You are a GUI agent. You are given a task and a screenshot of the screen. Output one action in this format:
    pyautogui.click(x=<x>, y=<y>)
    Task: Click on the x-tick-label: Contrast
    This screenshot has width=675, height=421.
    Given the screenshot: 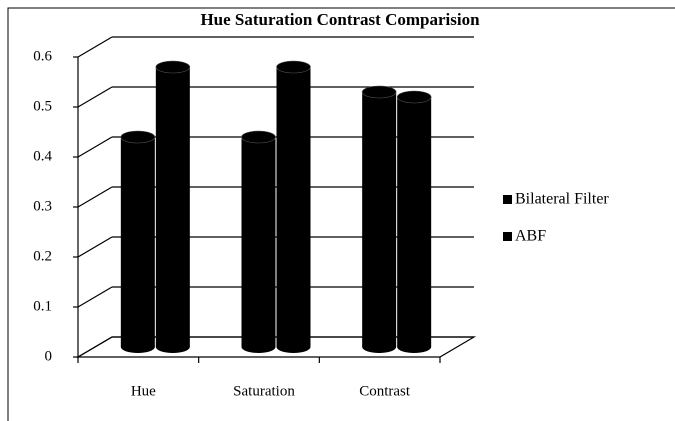 What is the action you would take?
    pyautogui.click(x=385, y=391)
    